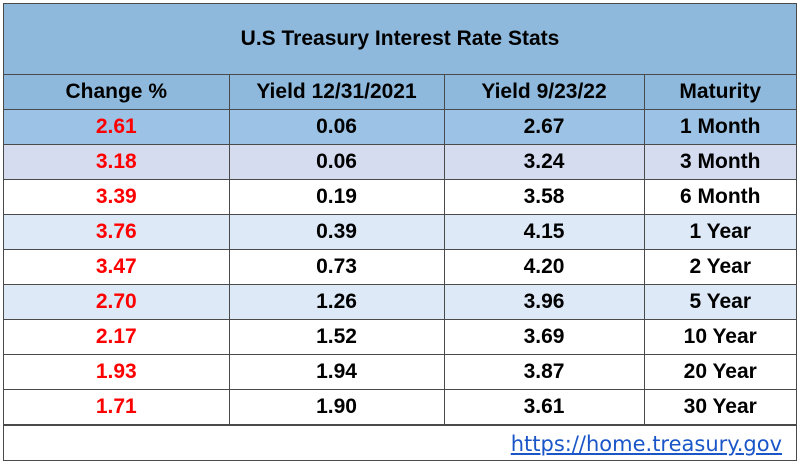  I want to click on table-row: 3.39 0.19 3.58 6 Month, so click(400, 197).